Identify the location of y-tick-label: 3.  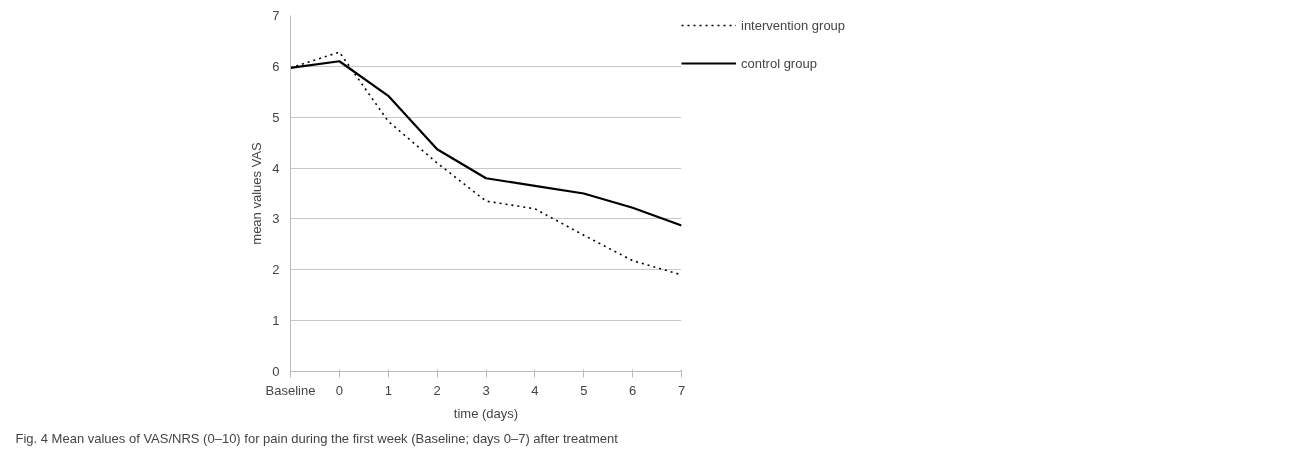
(276, 219).